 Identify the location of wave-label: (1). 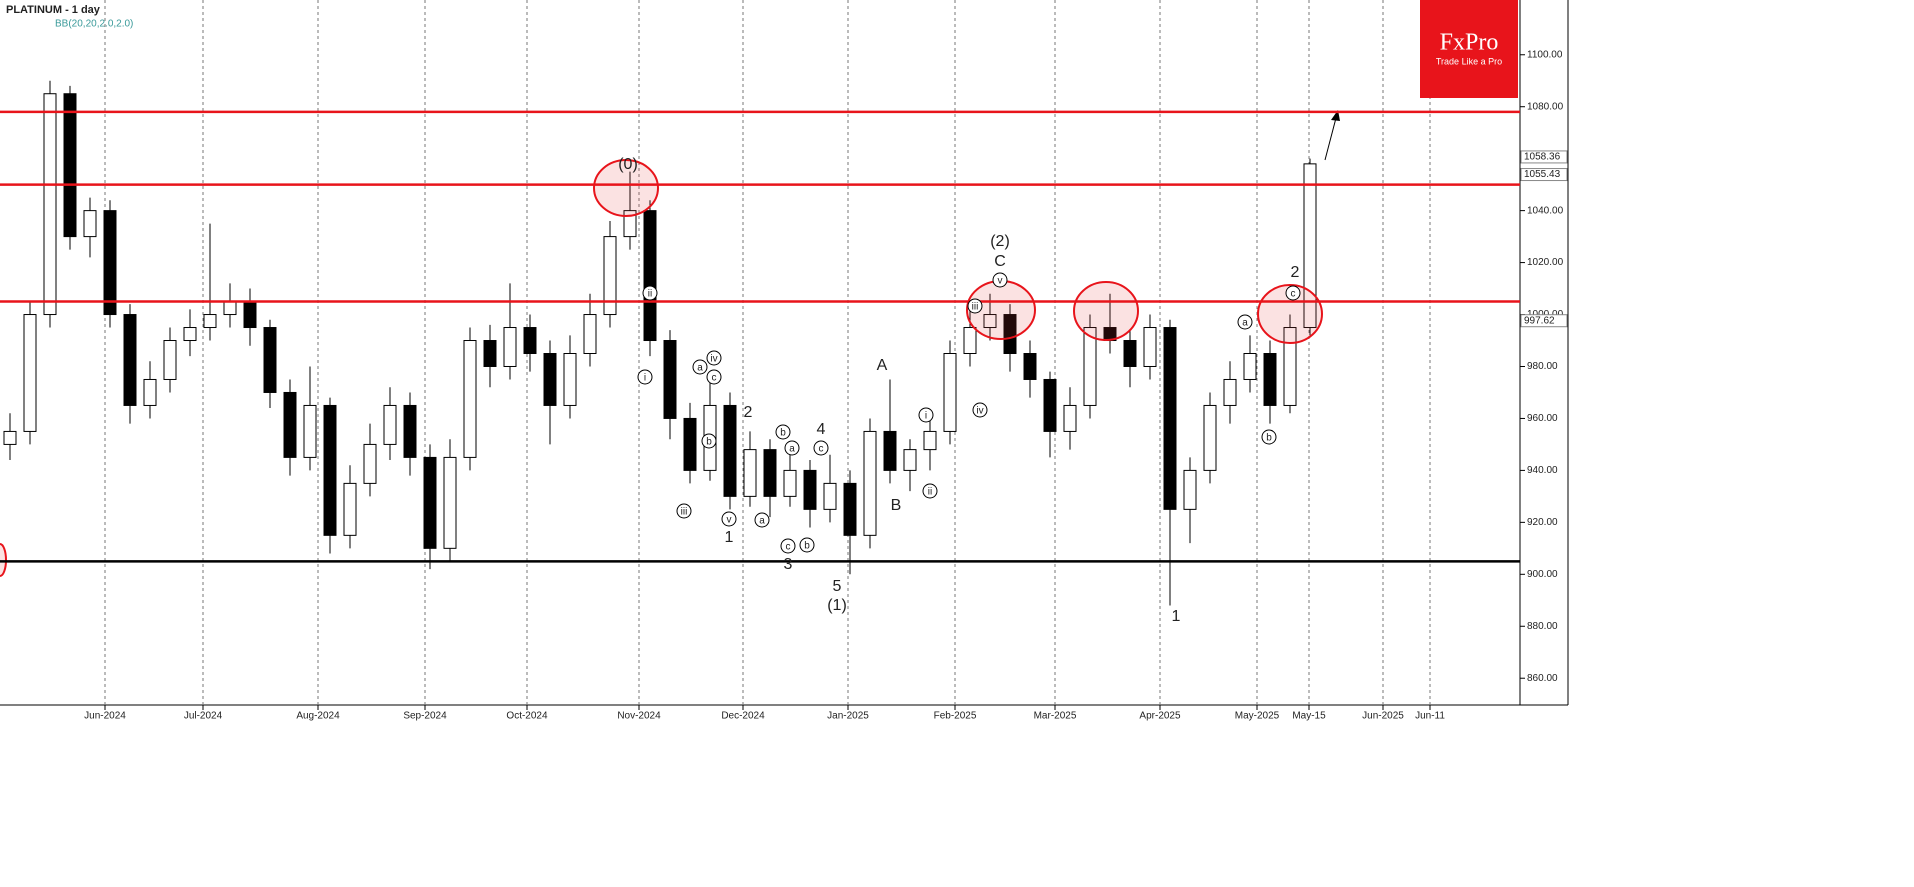
(837, 605).